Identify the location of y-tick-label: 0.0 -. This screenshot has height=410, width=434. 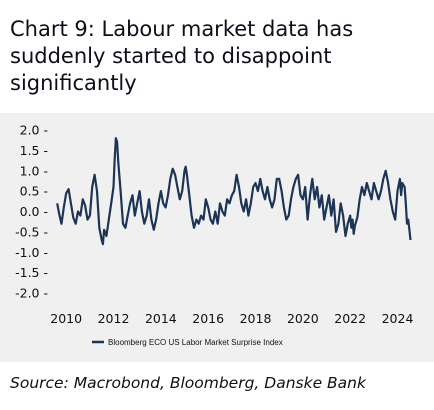
(34, 211).